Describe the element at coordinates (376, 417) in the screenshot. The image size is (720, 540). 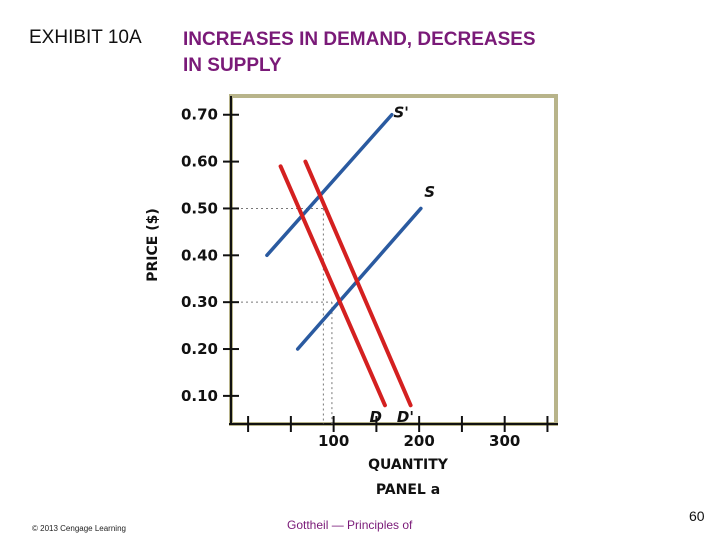
I see `curve-label-demand-2: D` at that location.